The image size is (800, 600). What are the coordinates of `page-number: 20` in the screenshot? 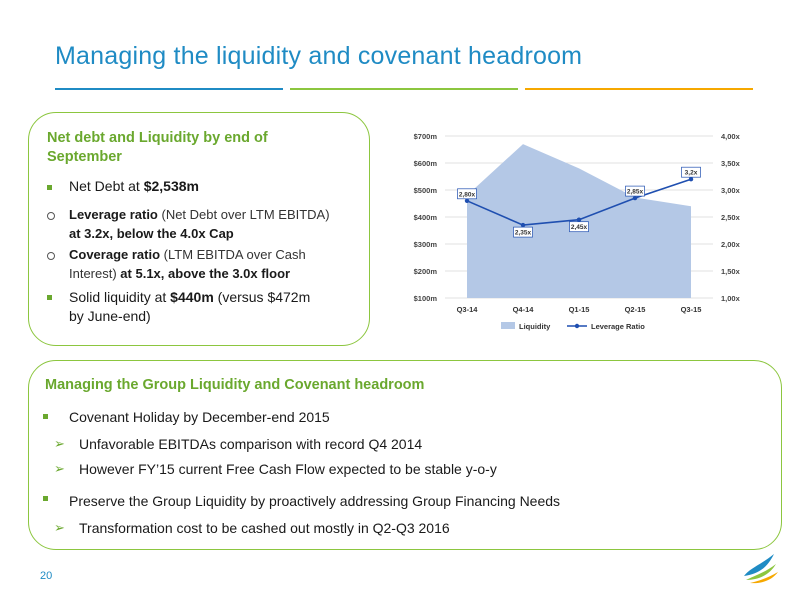 It's located at (46, 576).